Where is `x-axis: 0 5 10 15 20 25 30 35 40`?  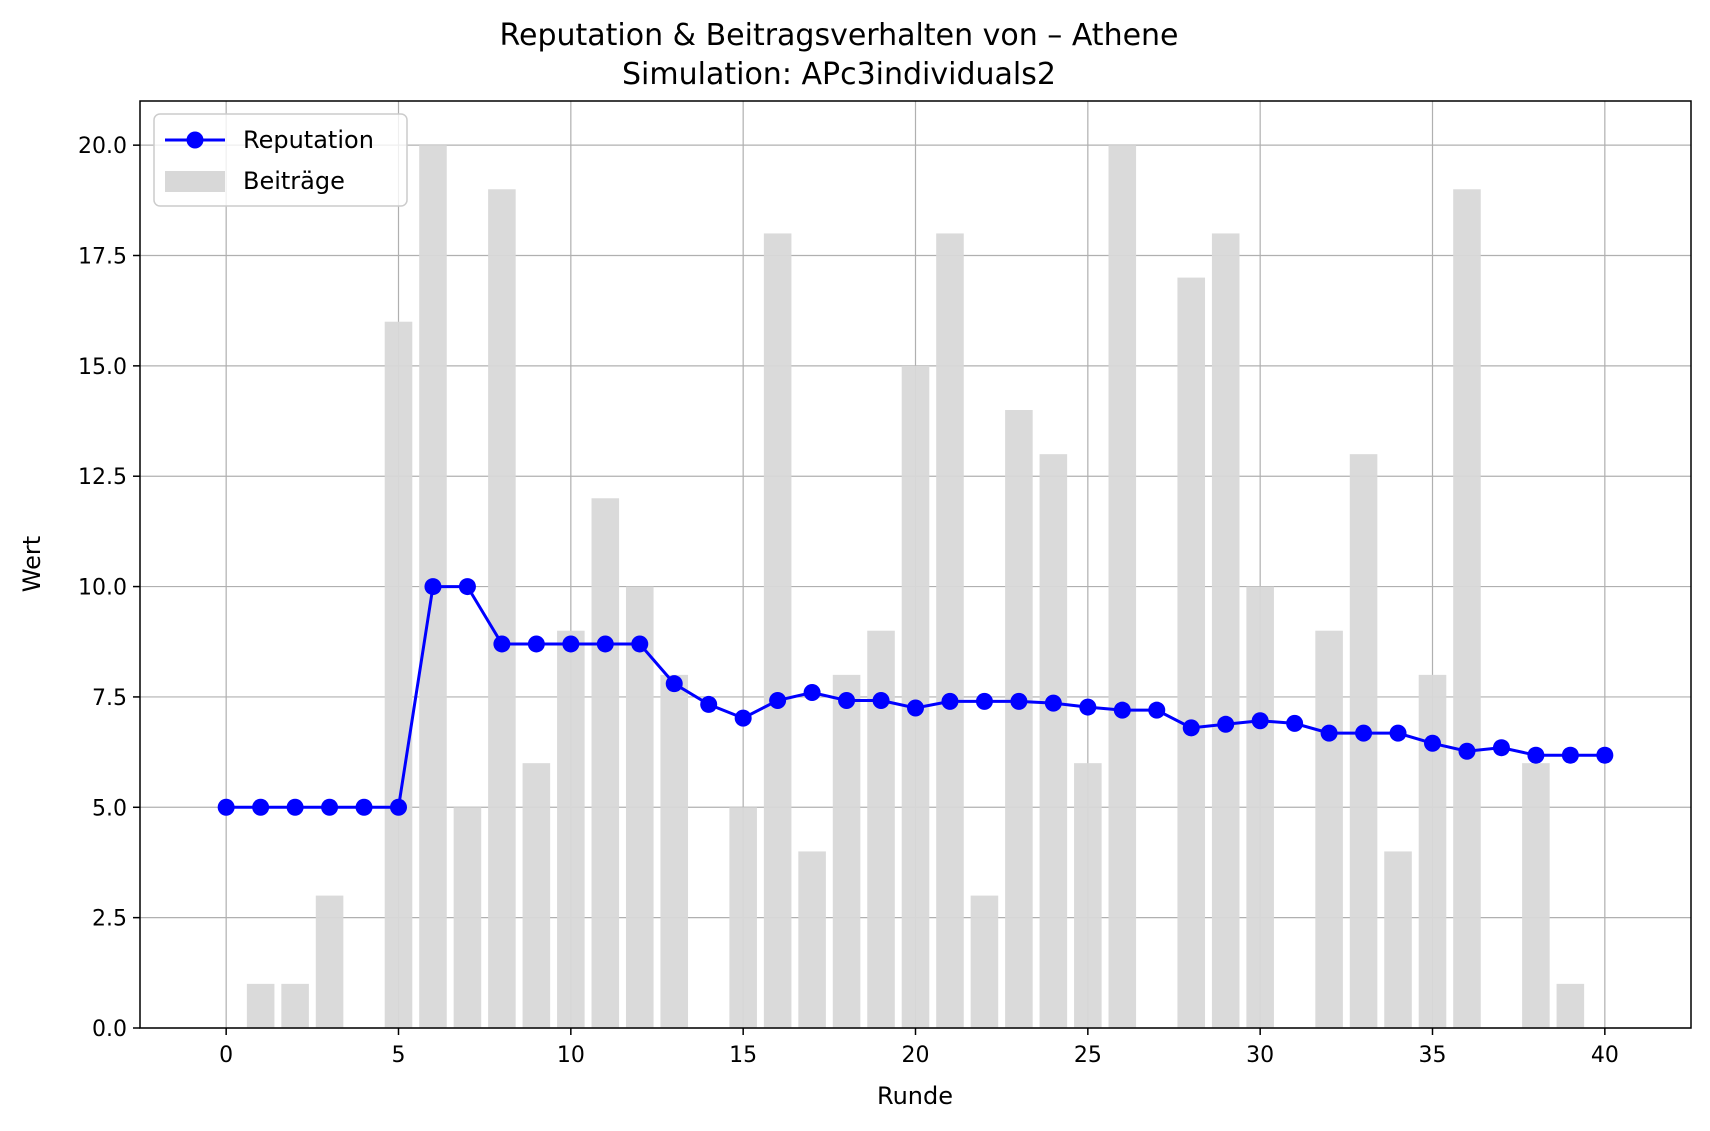
x-axis: 0 5 10 15 20 25 30 35 40 is located at coordinates (919, 1048).